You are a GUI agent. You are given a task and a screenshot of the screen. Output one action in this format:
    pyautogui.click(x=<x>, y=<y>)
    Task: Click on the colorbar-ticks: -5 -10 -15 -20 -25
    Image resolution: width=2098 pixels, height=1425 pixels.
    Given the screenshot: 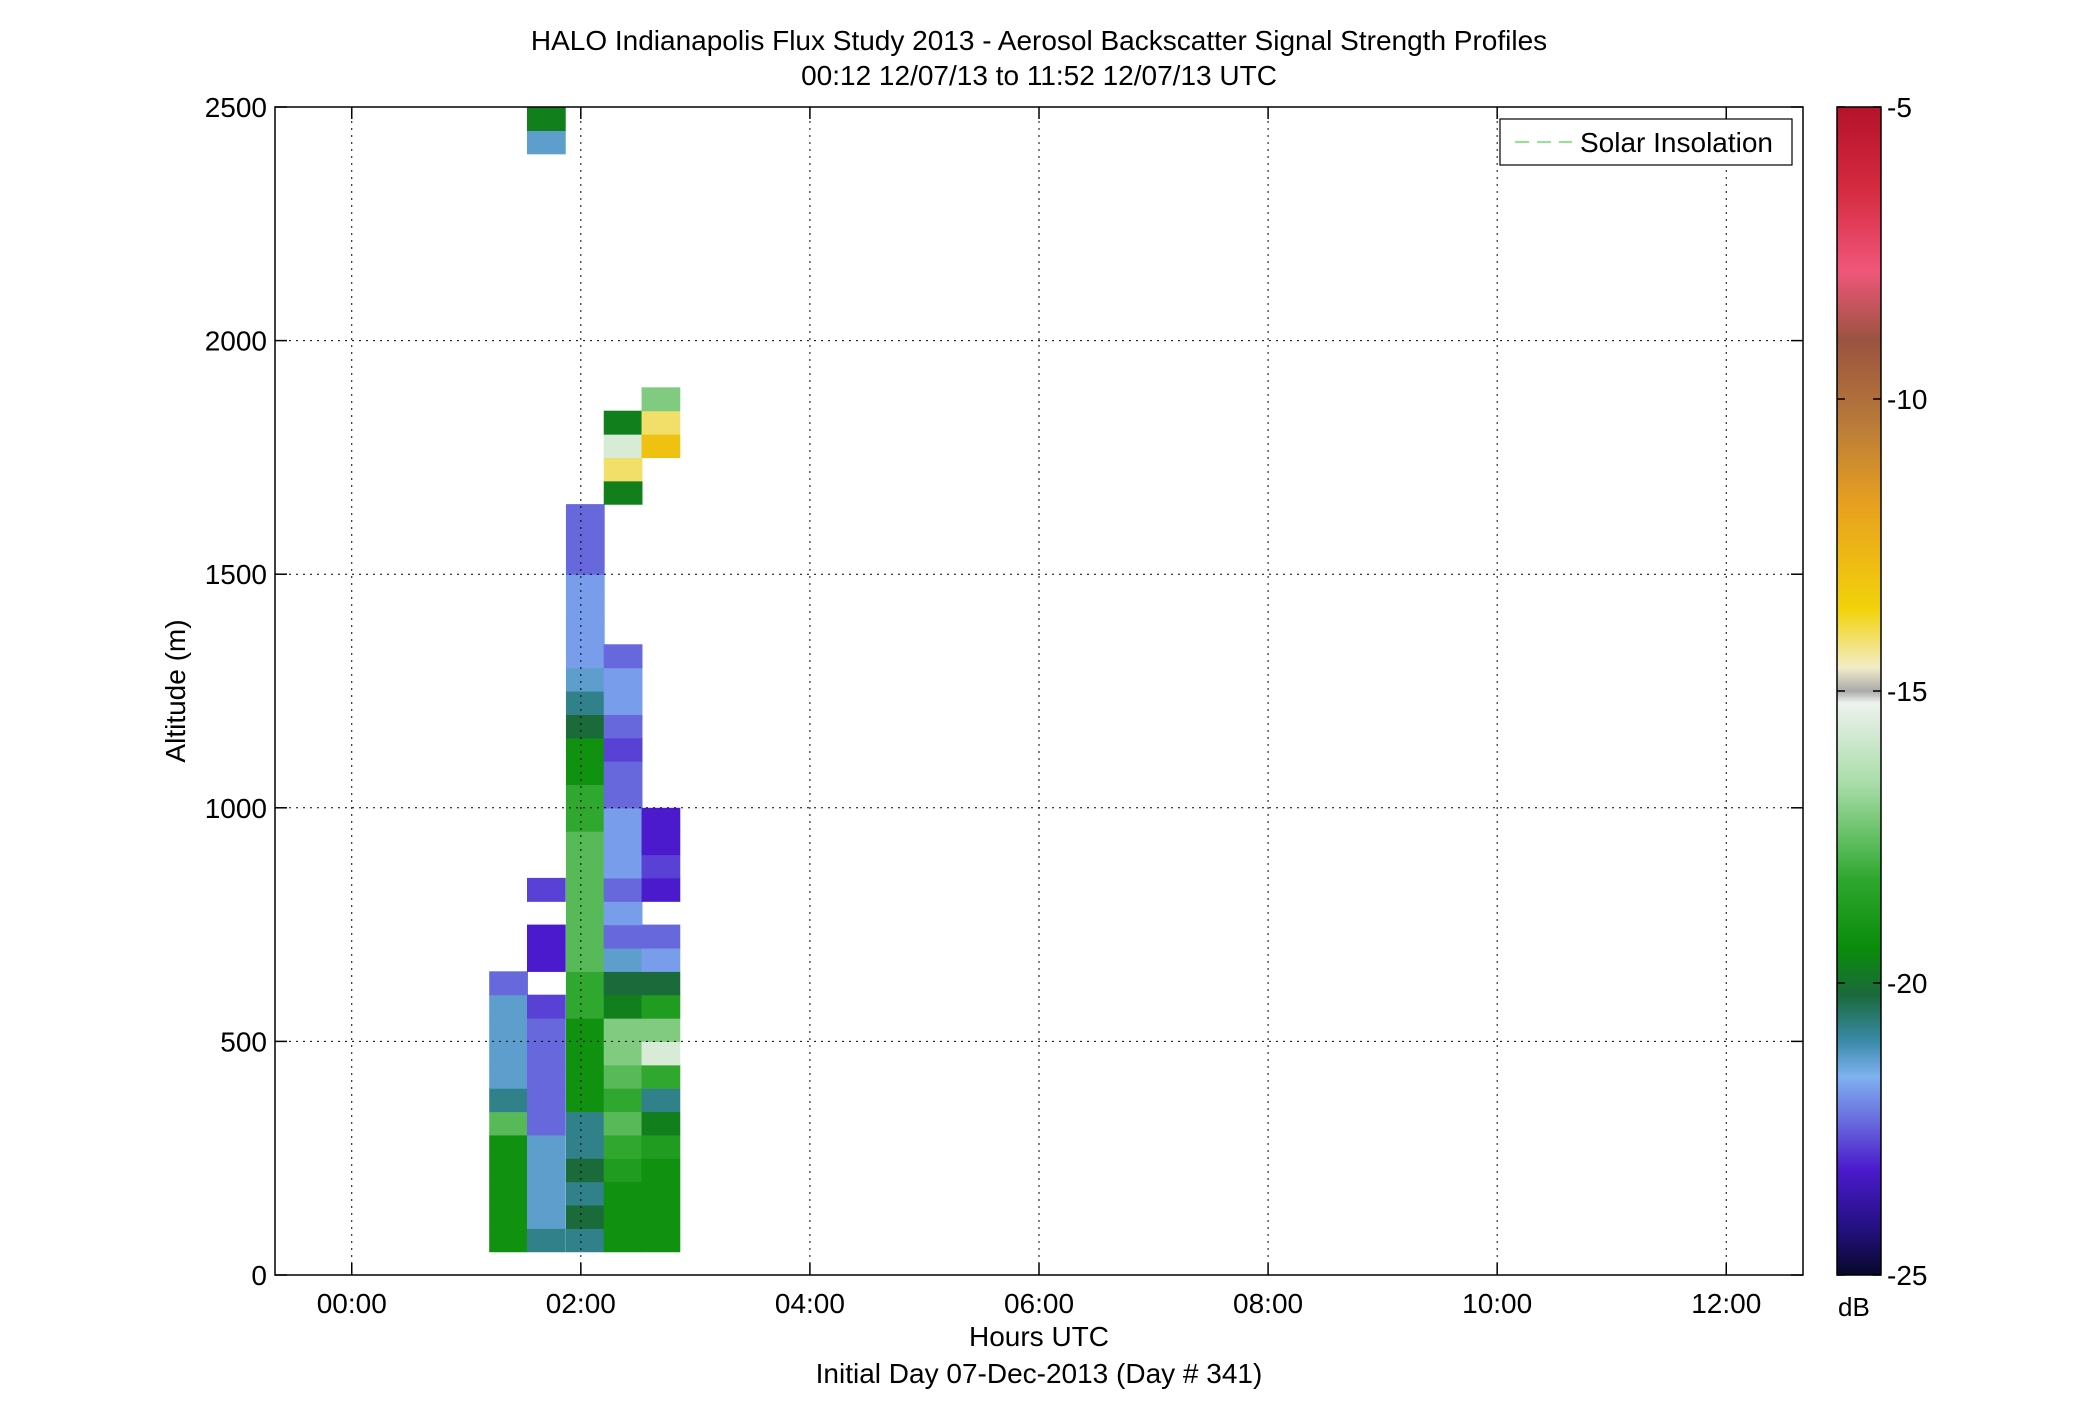 What is the action you would take?
    pyautogui.click(x=1882, y=691)
    